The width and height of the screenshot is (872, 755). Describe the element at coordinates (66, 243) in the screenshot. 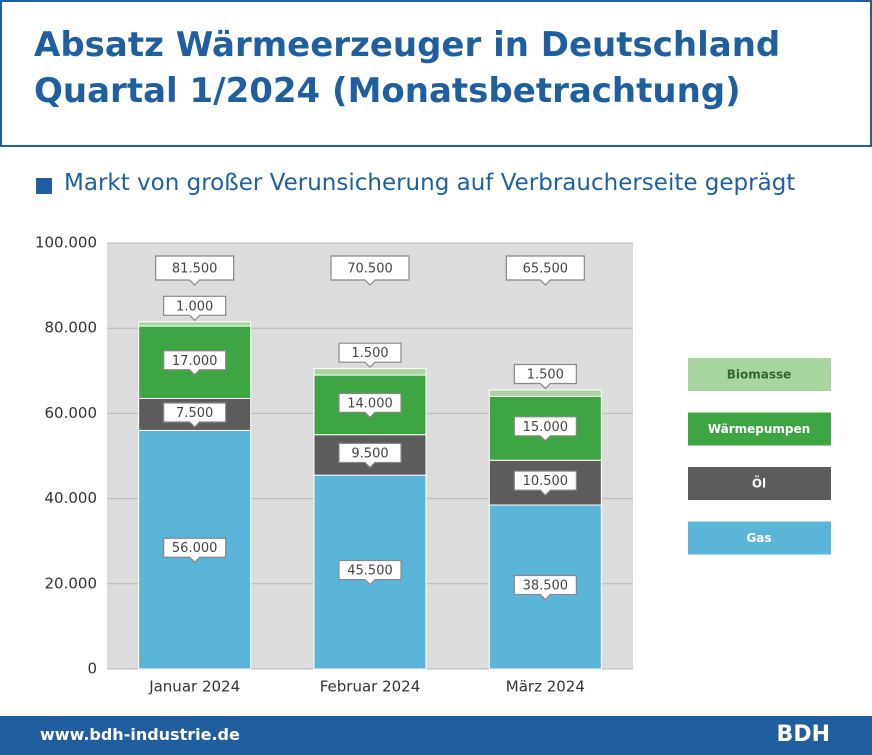

I see `y-tick-label: 100.000` at that location.